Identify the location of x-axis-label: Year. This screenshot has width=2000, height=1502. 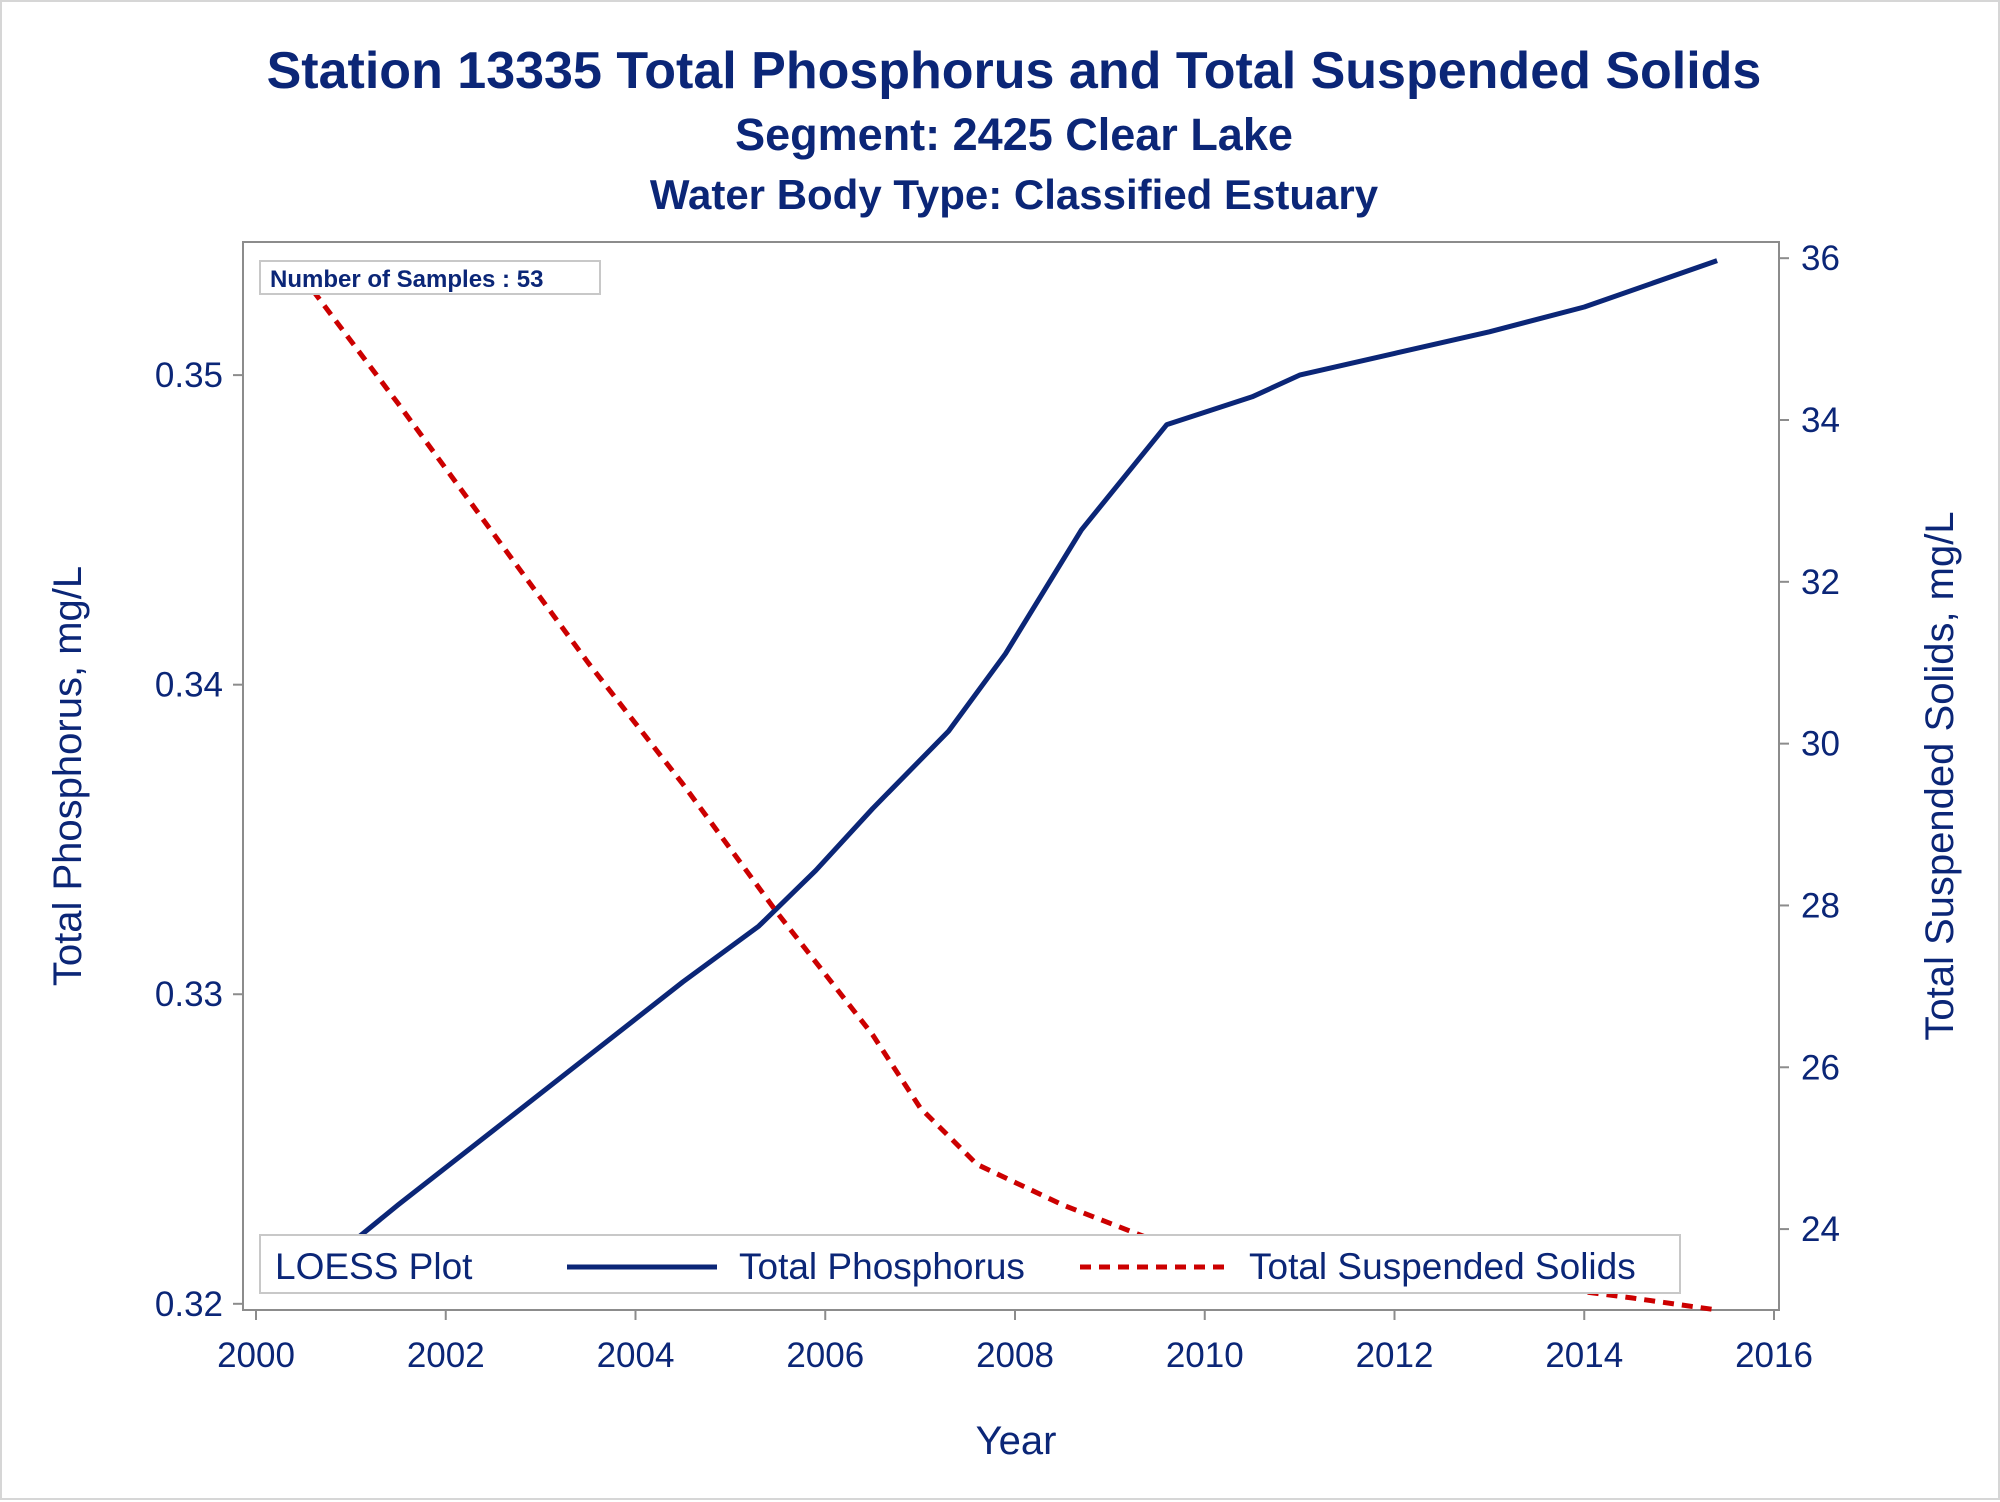
(1016, 1441).